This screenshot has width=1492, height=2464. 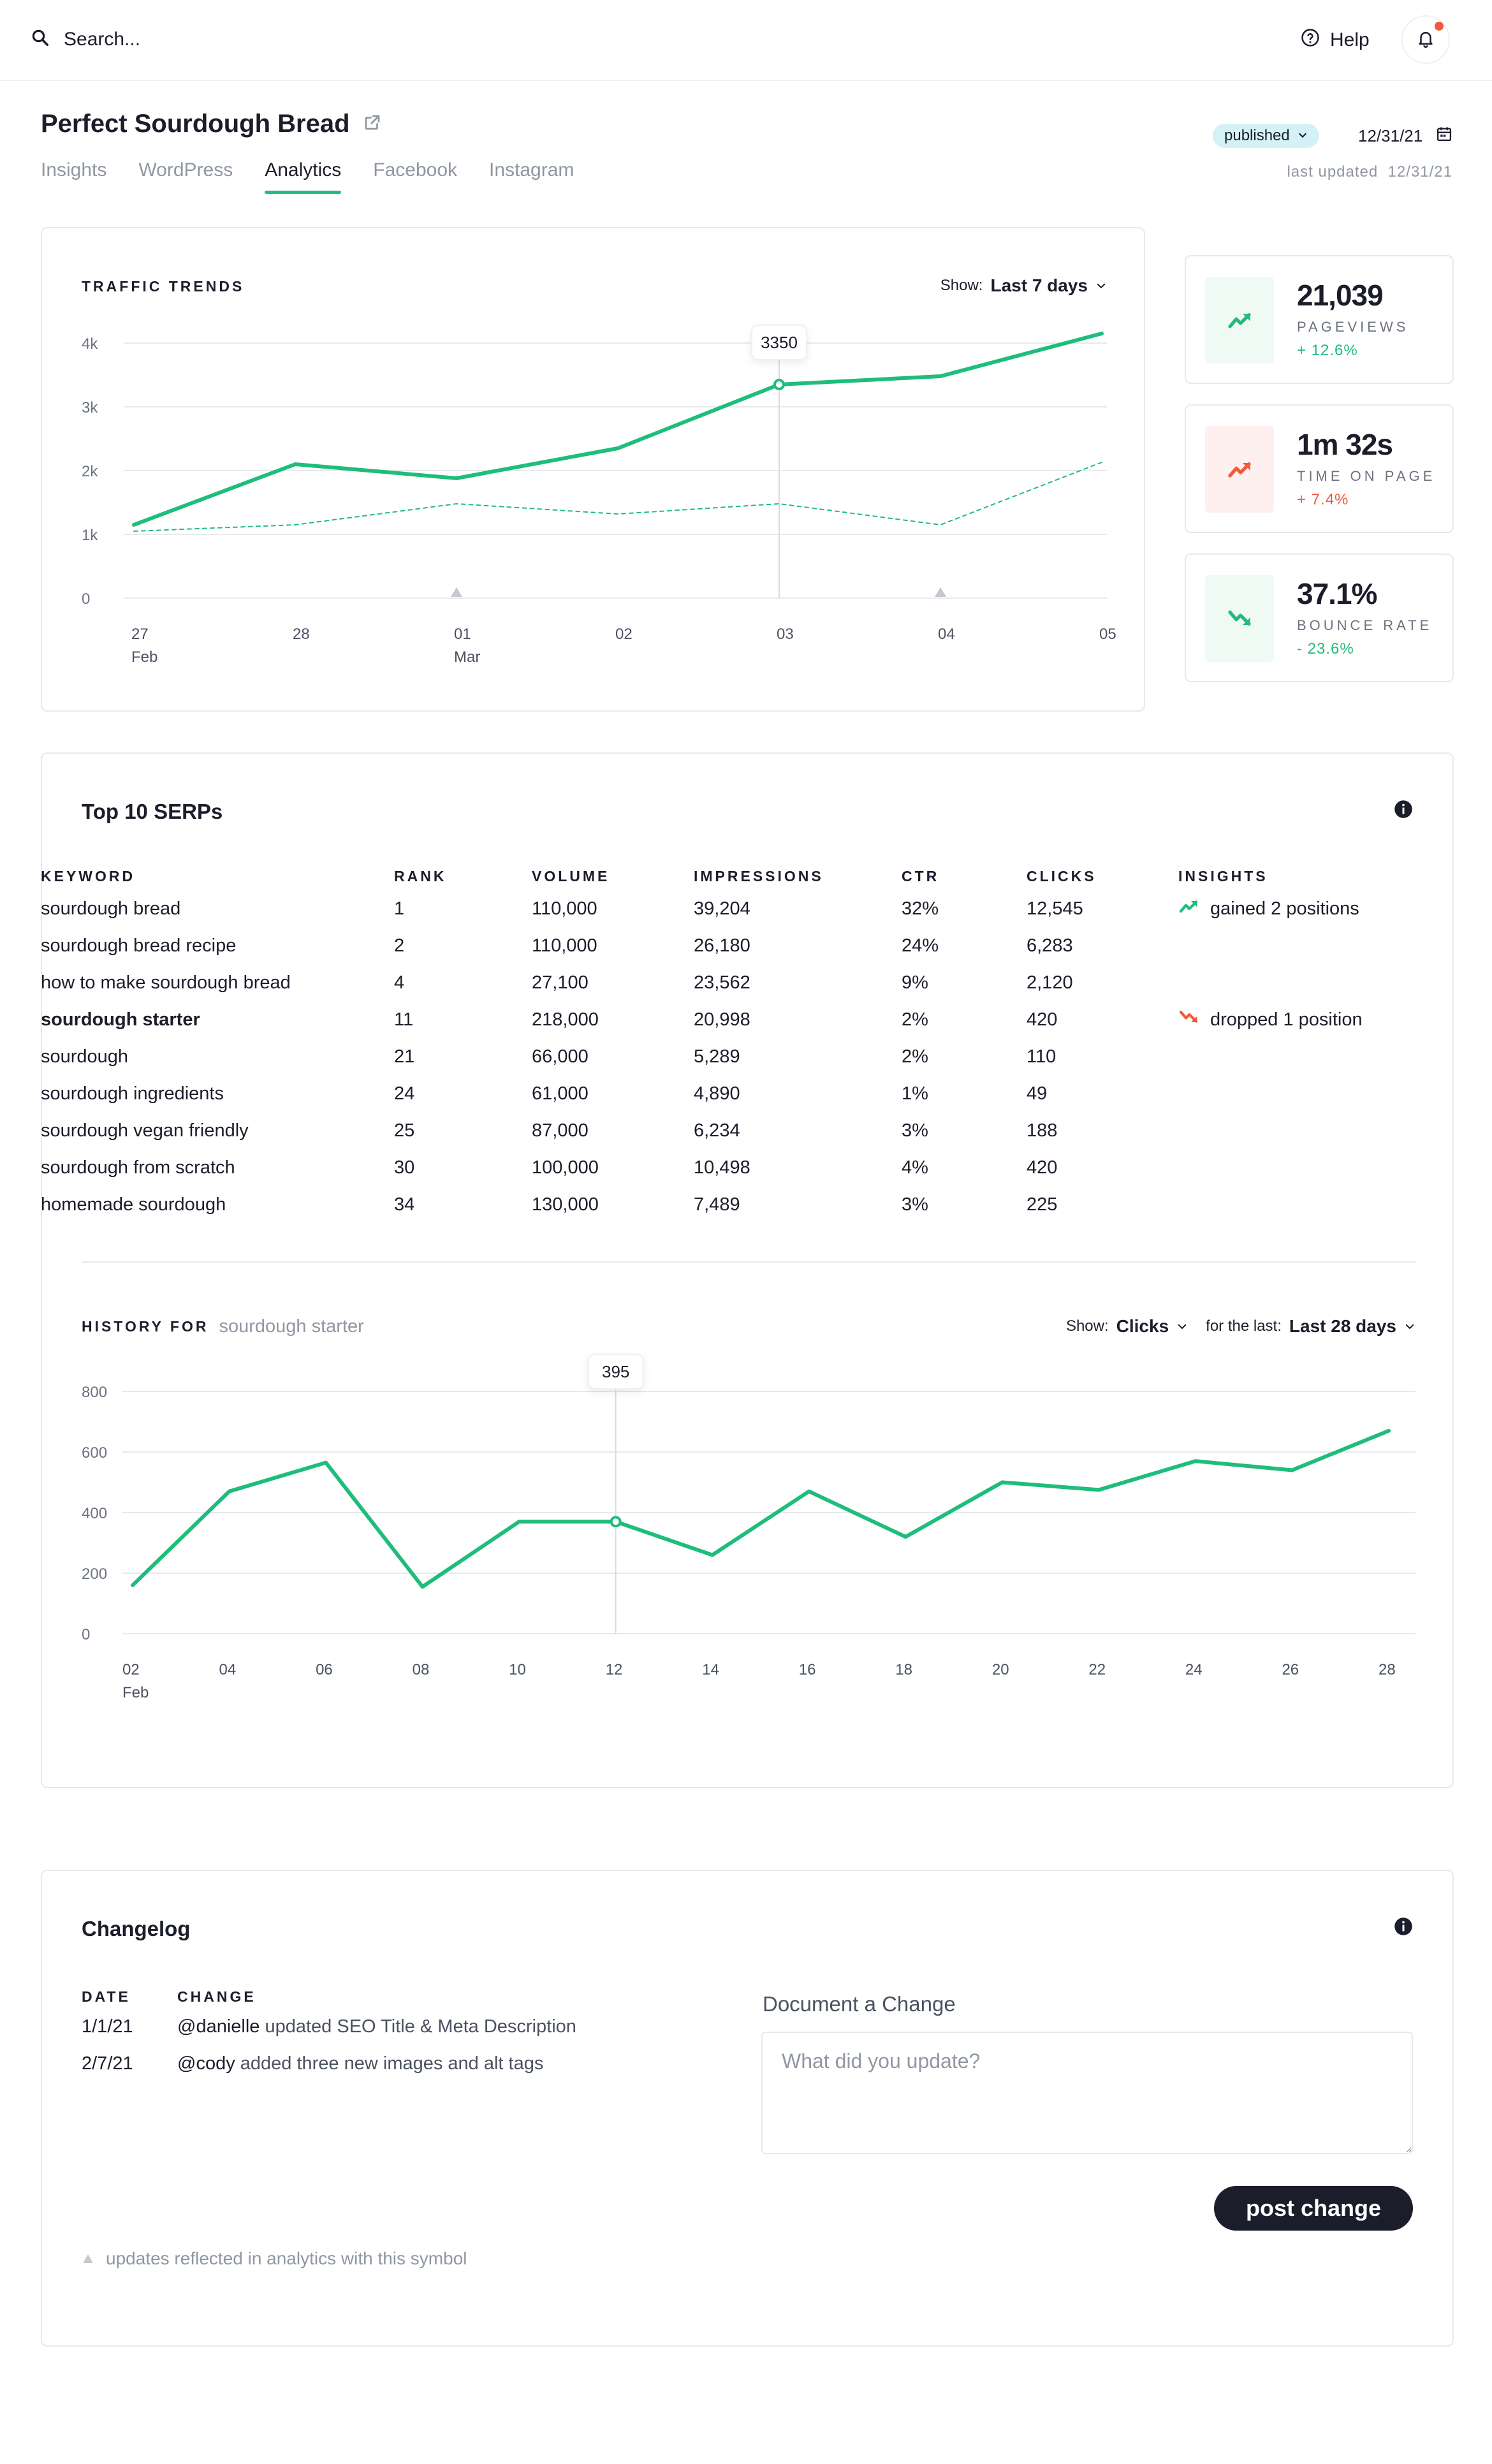 I want to click on bell-icon, so click(x=1425, y=40).